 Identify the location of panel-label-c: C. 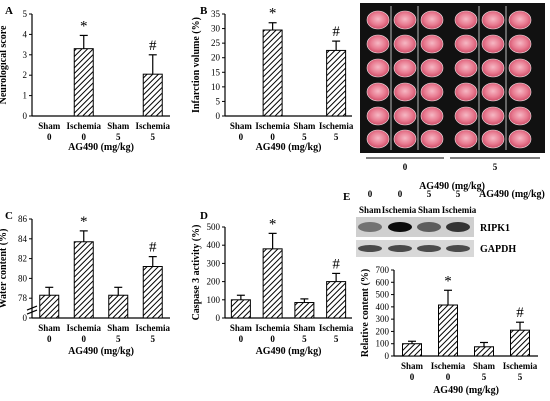
(9, 216).